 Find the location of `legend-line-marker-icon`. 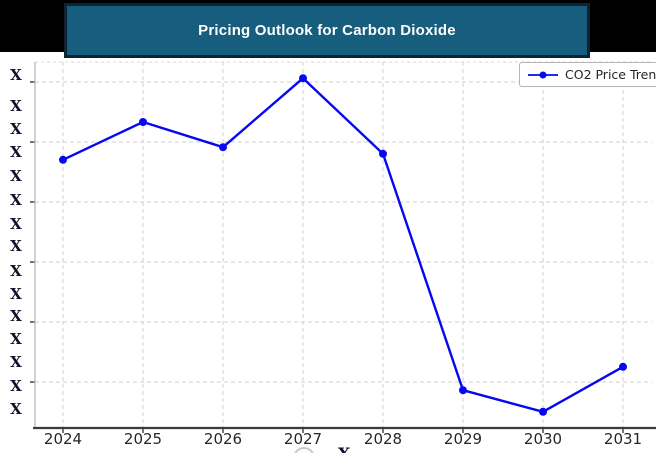

legend-line-marker-icon is located at coordinates (543, 74).